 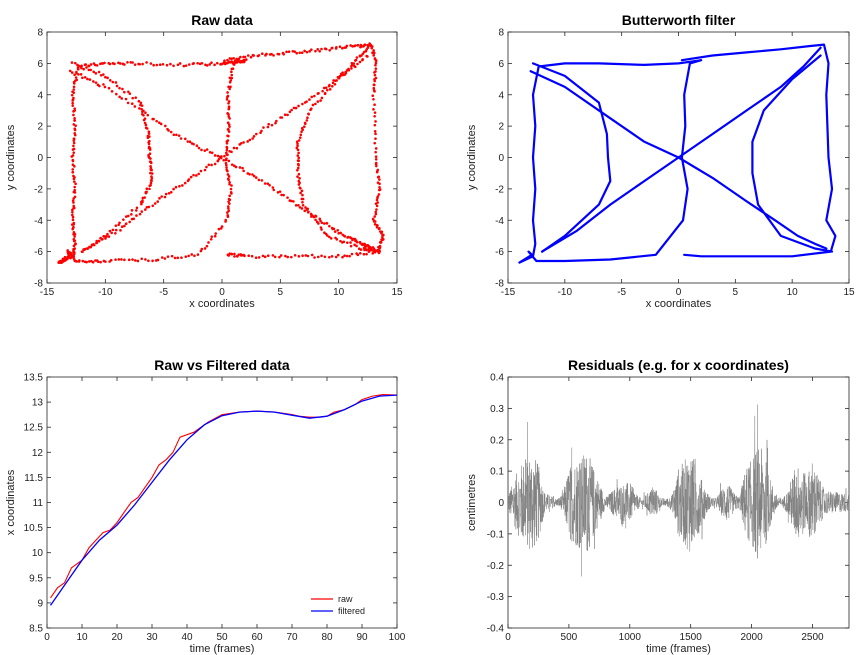 I want to click on x-tick-label: 10, so click(x=339, y=292).